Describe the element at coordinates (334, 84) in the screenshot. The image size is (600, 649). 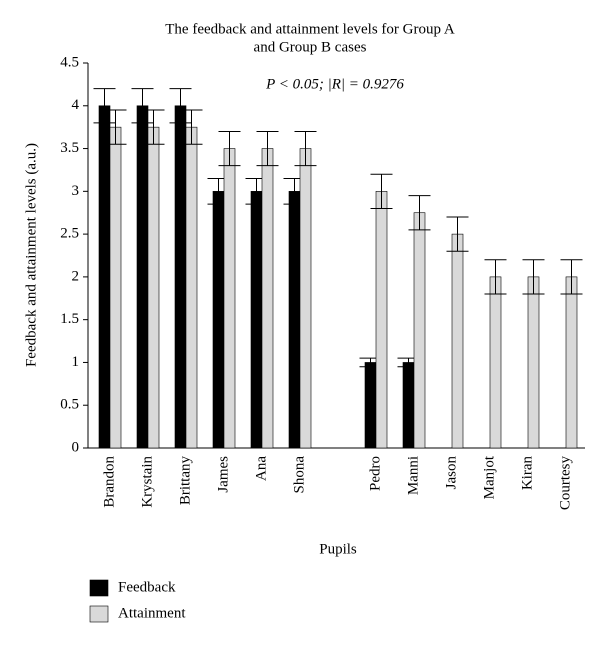
I see `annotation: P < 0.05; |R| = 0.9276` at that location.